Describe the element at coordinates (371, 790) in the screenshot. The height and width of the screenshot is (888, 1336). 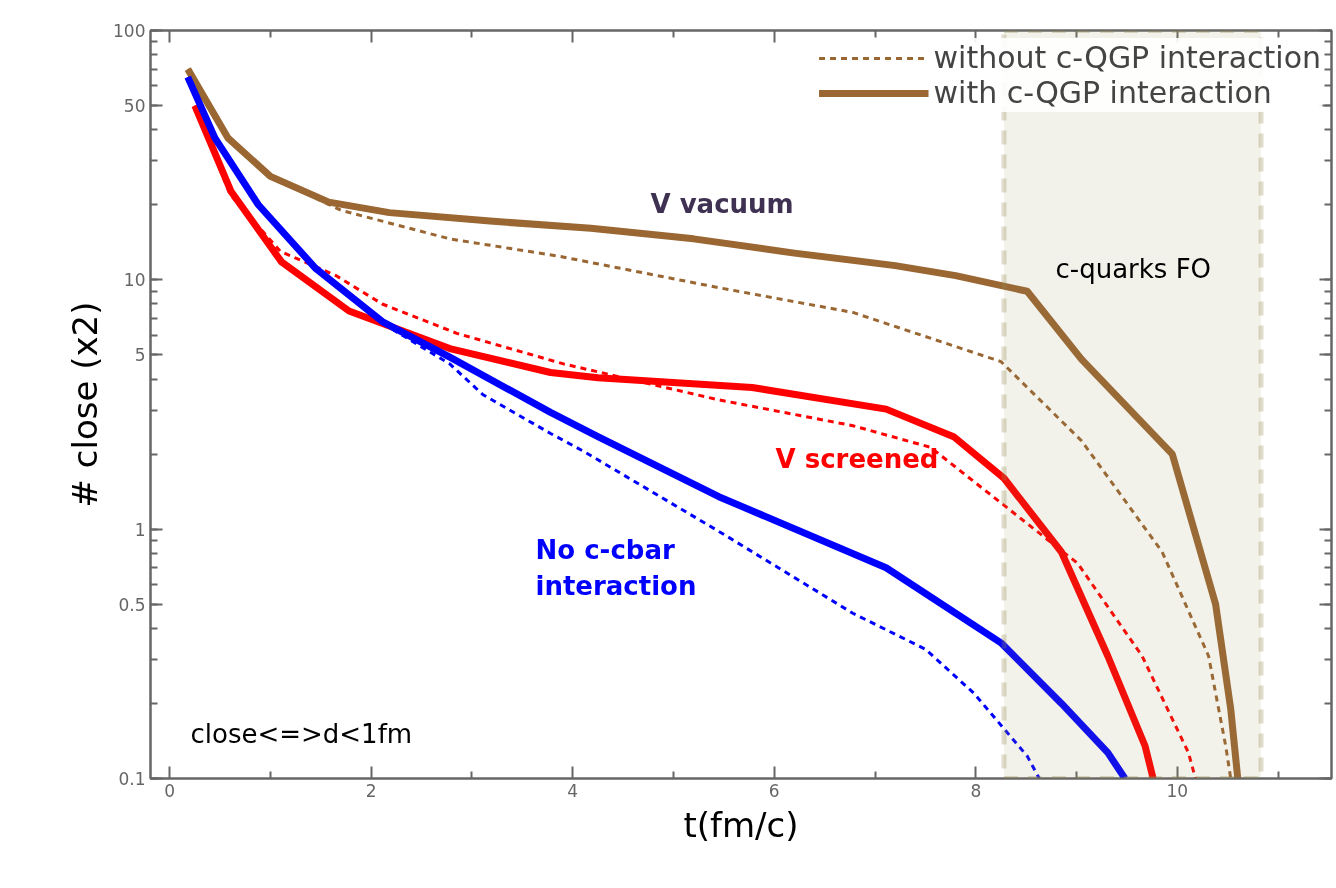
I see `x-tick-label: 2` at that location.